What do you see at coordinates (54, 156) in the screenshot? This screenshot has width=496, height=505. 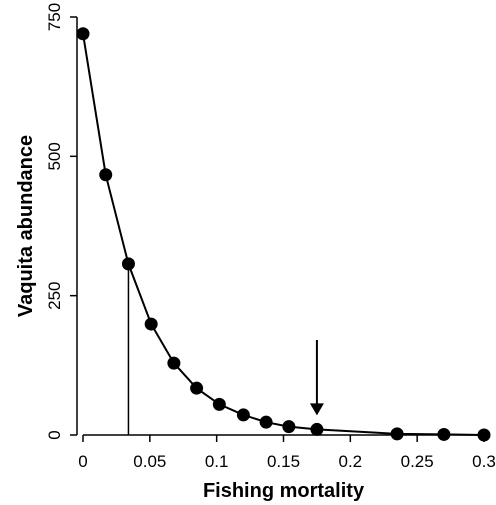 I see `y-tick-label: 500` at bounding box center [54, 156].